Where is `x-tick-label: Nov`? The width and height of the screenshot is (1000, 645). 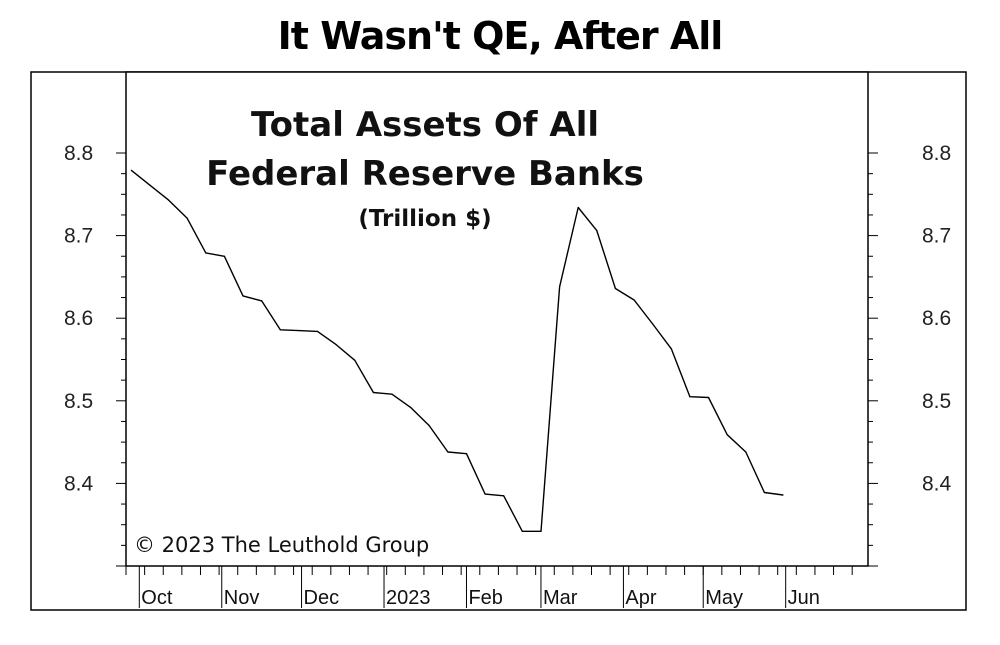 x-tick-label: Nov is located at coordinates (242, 598).